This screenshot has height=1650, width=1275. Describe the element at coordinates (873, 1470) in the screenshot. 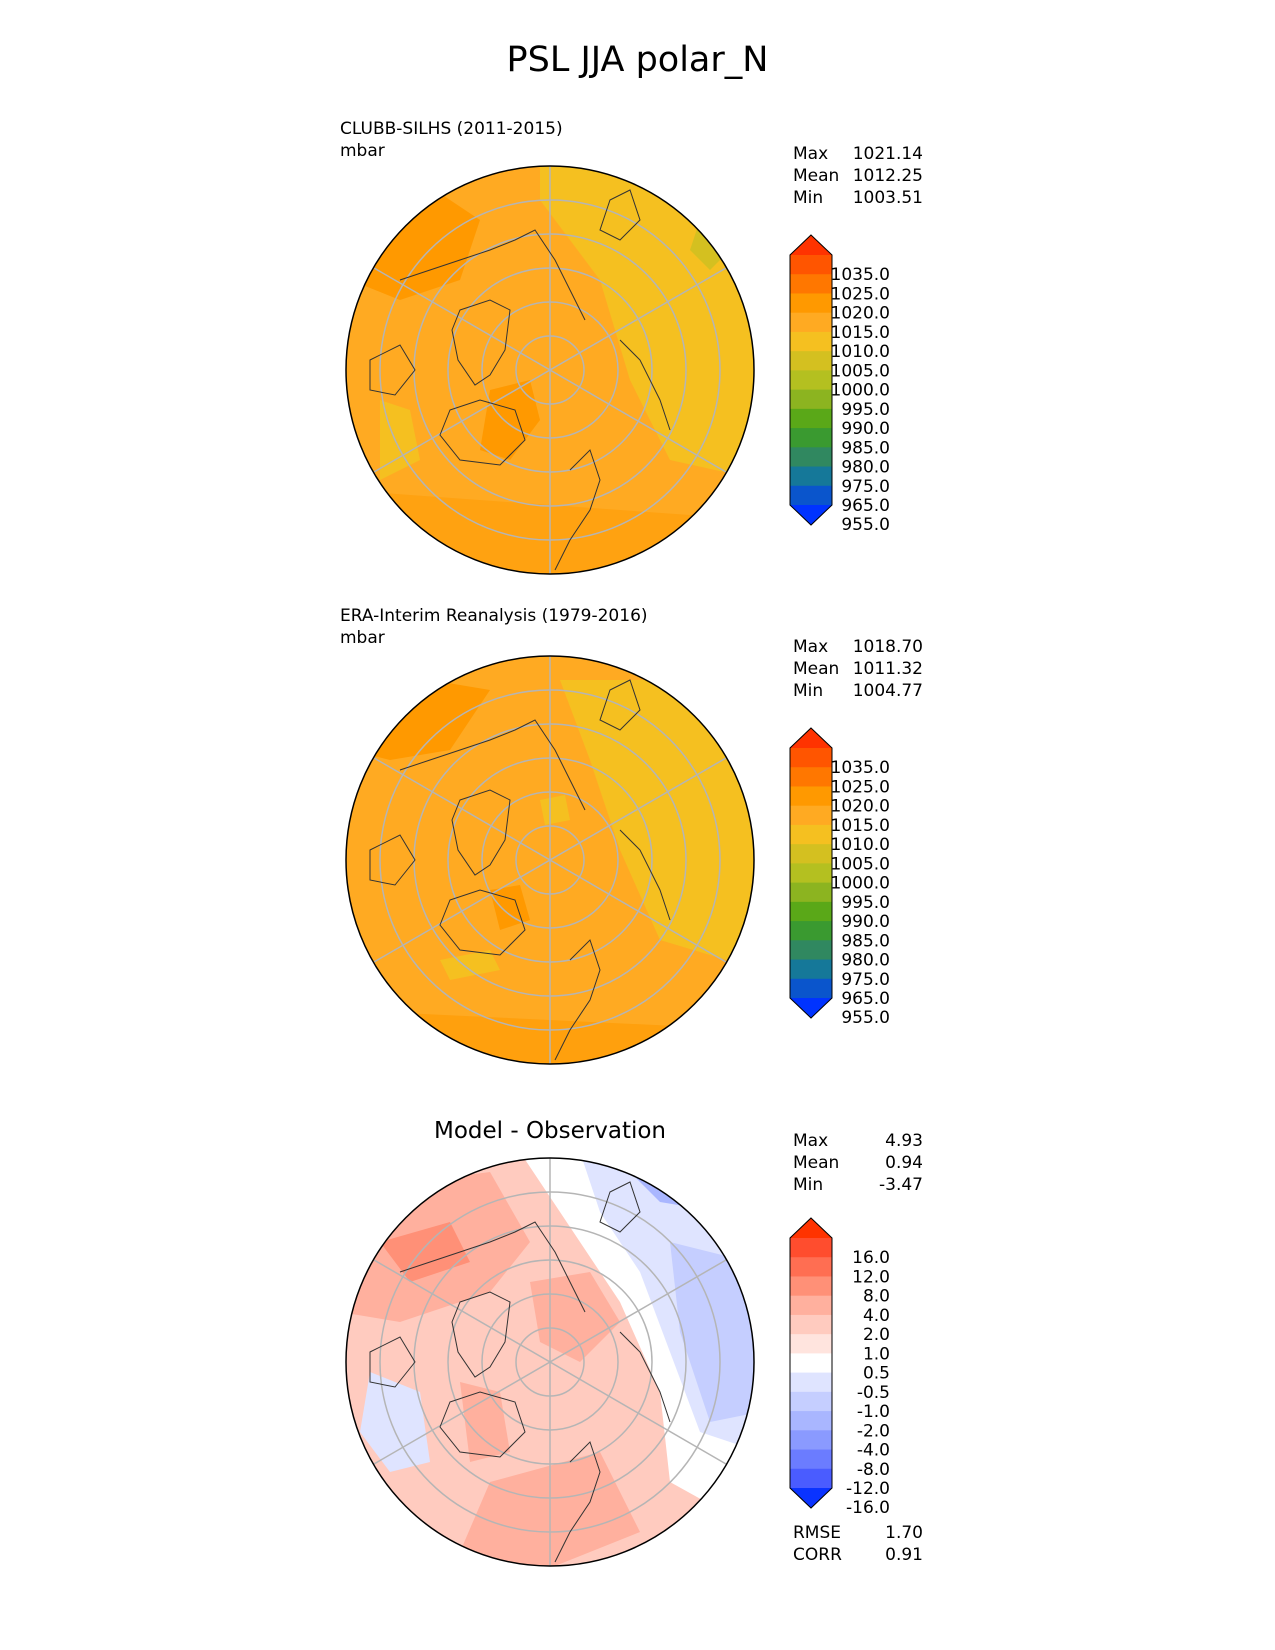

I see `colorbar-tick-label: -8.0` at that location.